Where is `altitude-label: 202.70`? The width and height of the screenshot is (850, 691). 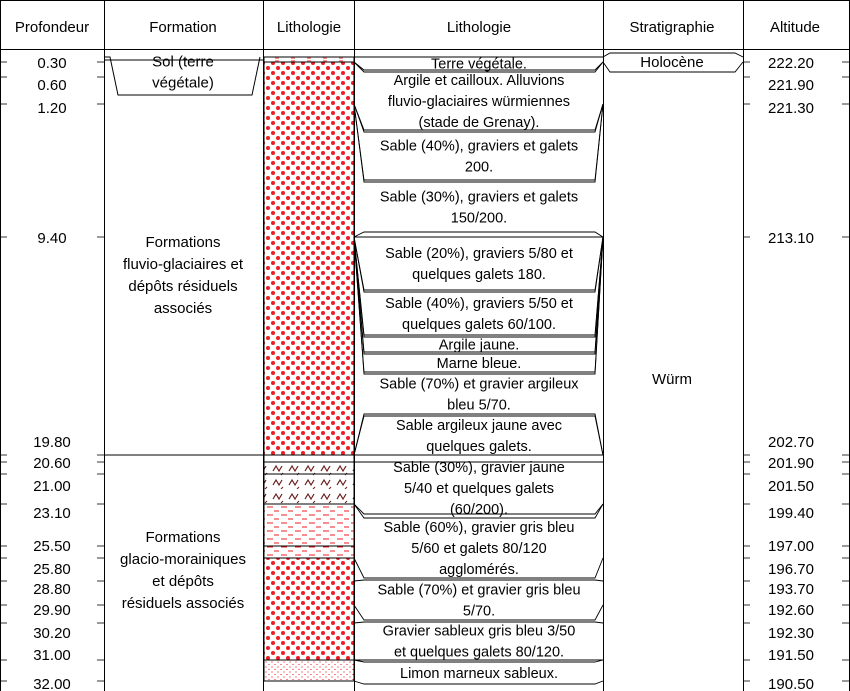
altitude-label: 202.70 is located at coordinates (791, 442).